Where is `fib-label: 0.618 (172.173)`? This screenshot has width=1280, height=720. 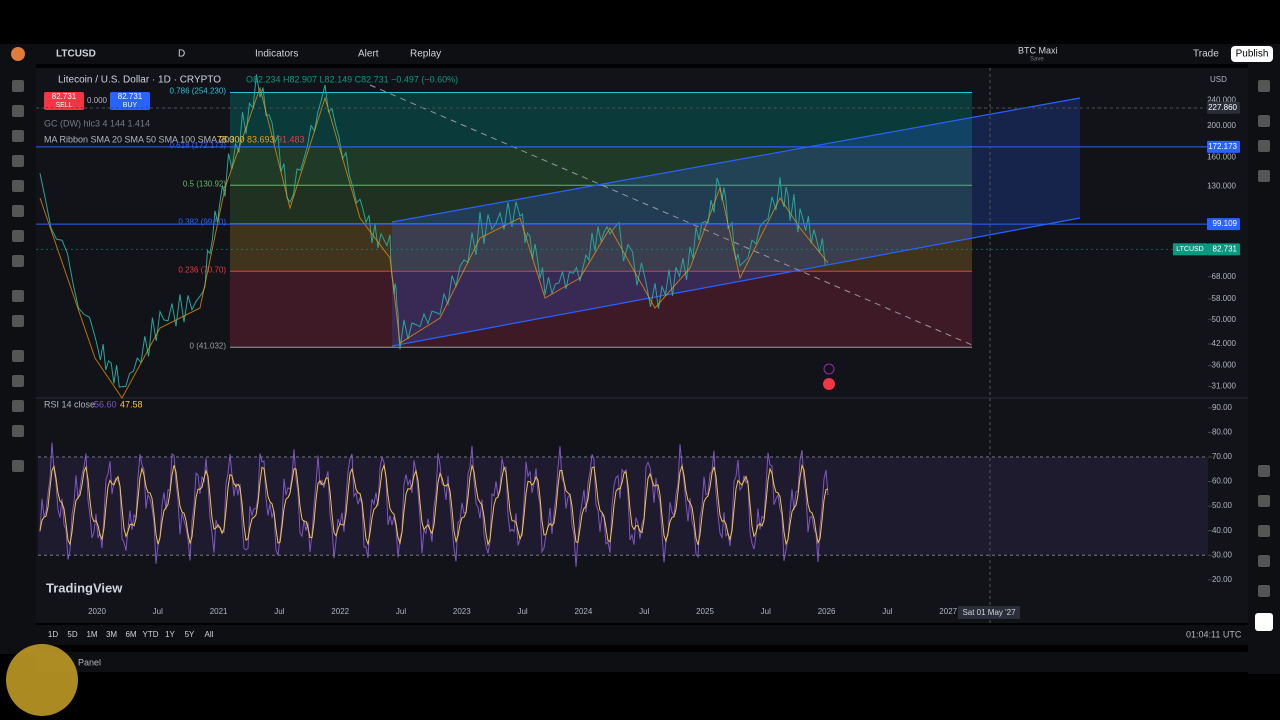 fib-label: 0.618 (172.173) is located at coordinates (198, 145).